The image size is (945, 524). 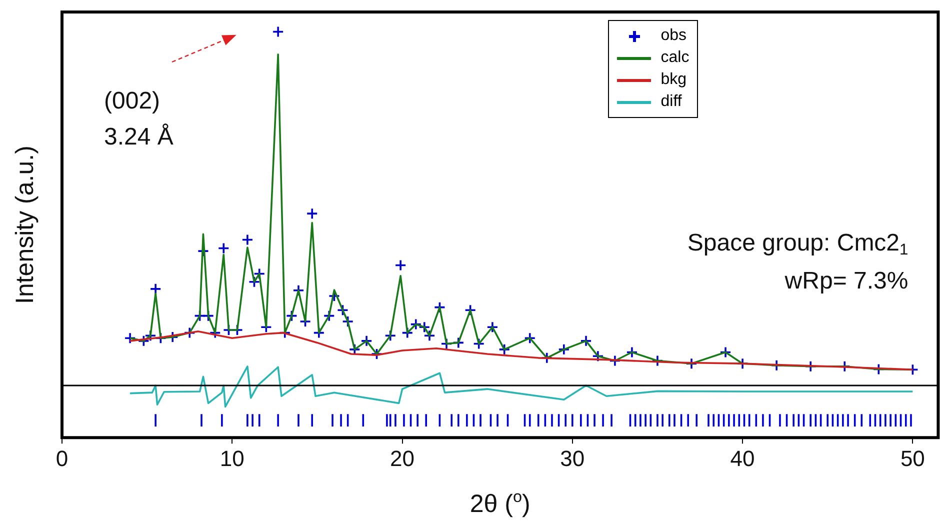 What do you see at coordinates (673, 36) in the screenshot?
I see `legend-label: obs` at bounding box center [673, 36].